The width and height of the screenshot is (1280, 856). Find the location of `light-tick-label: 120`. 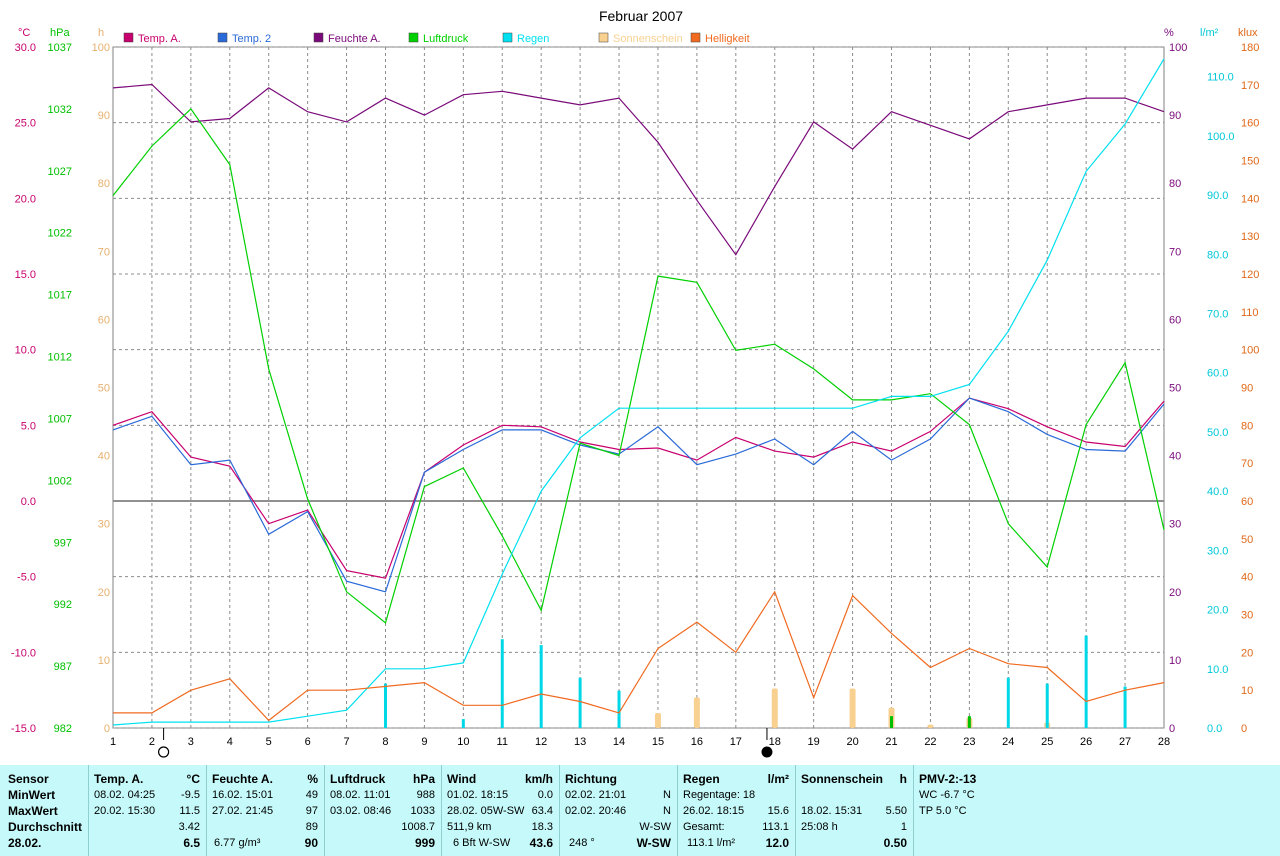

light-tick-label: 120 is located at coordinates (1250, 275).